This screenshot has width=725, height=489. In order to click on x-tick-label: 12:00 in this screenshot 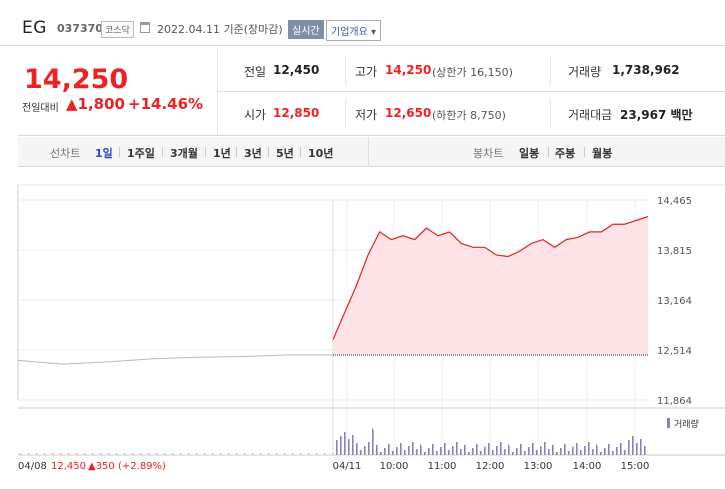, I will do `click(490, 466)`.